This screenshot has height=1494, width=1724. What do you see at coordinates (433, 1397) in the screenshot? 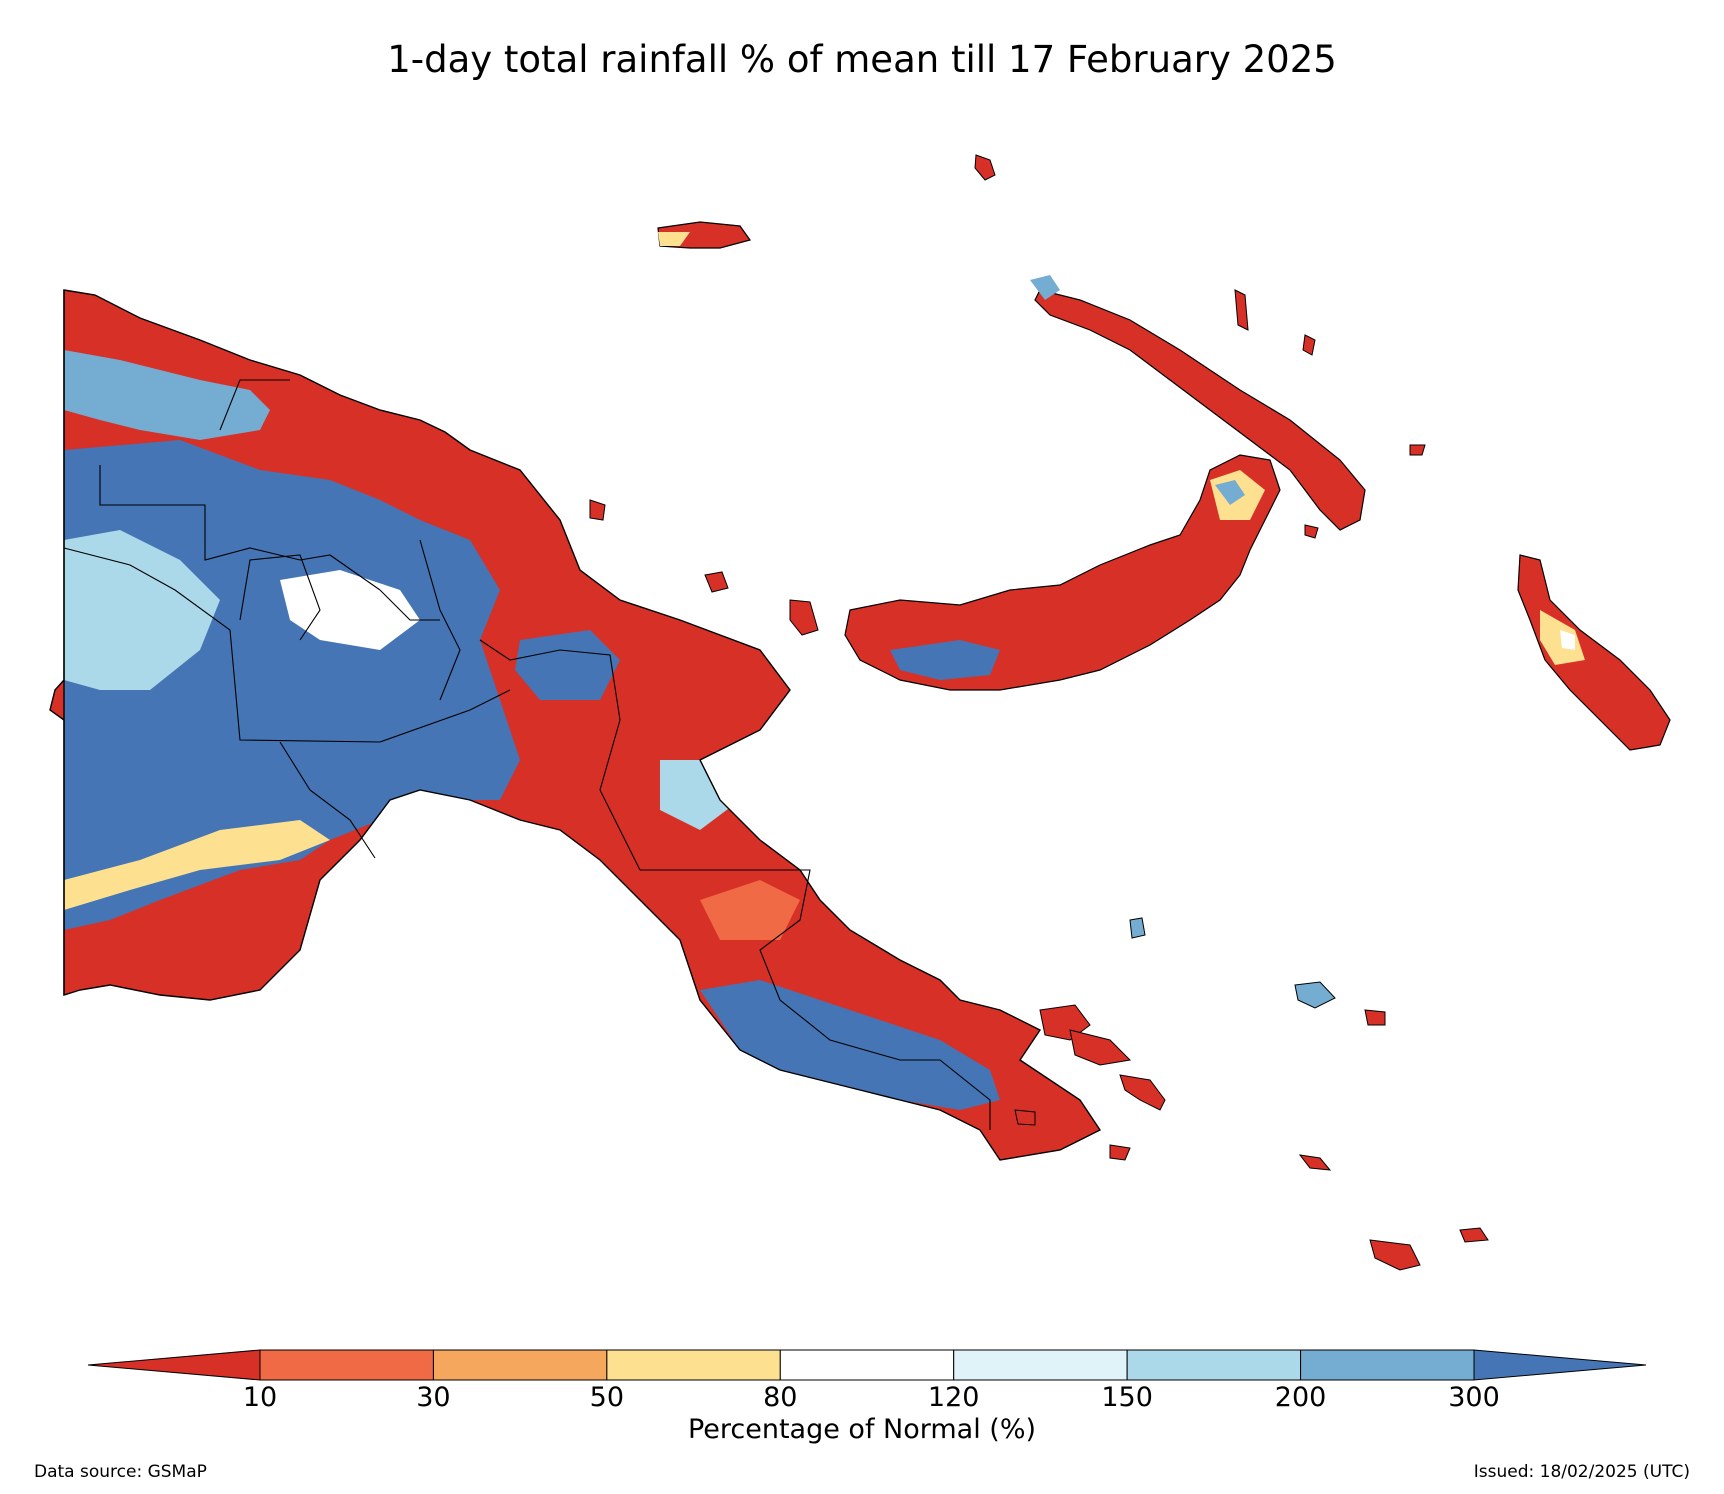
I see `colorbar-tick-label: 30` at bounding box center [433, 1397].